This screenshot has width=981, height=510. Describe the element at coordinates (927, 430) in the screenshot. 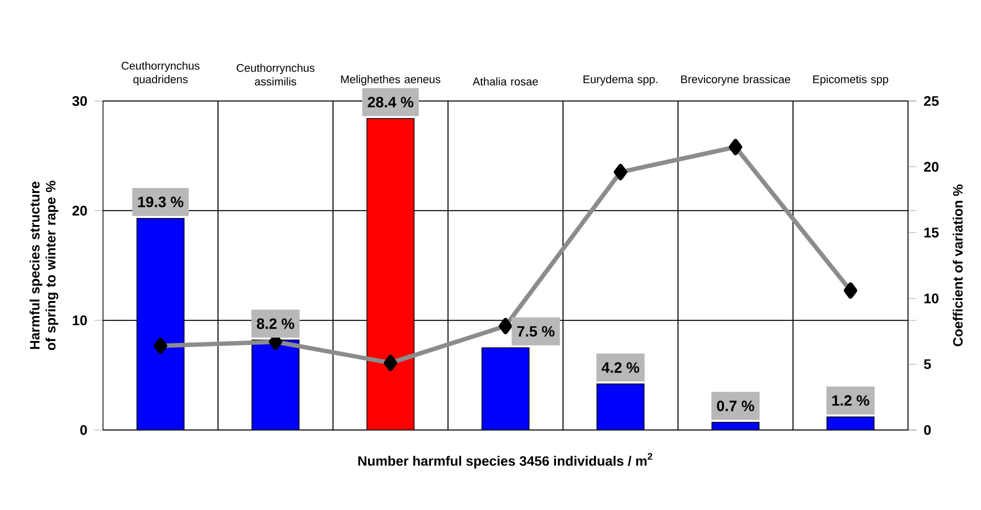

I see `y2-tick-label: 0` at that location.